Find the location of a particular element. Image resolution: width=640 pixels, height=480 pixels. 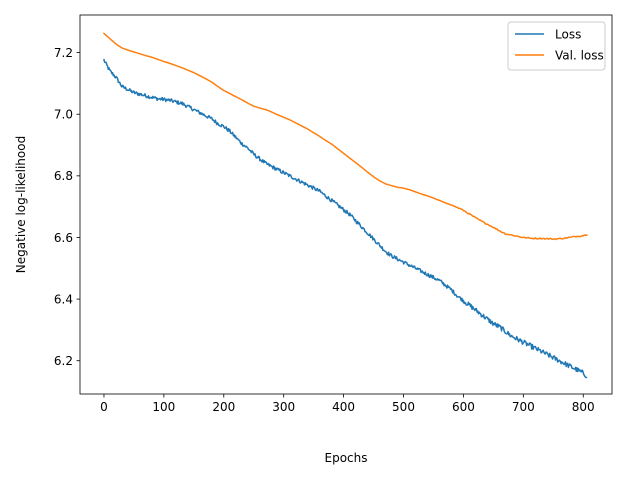

x-axis-ticks: 0 100 200 300 400 500 600 700 800 is located at coordinates (347, 404).